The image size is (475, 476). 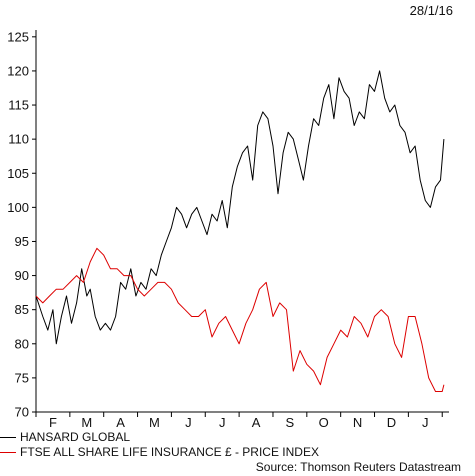 I want to click on y-tick-label: 75, so click(x=22, y=377).